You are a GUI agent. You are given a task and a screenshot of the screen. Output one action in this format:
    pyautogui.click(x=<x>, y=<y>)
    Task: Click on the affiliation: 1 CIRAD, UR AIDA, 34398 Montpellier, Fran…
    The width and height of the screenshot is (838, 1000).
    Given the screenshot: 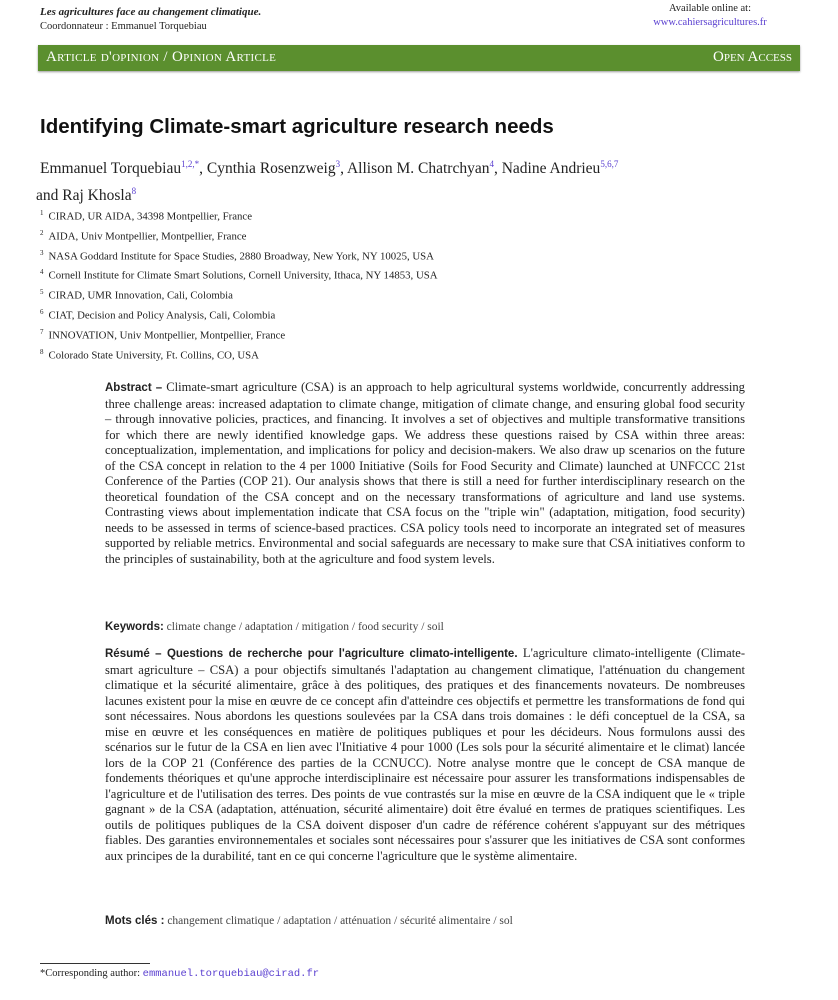 What is the action you would take?
    pyautogui.click(x=239, y=215)
    